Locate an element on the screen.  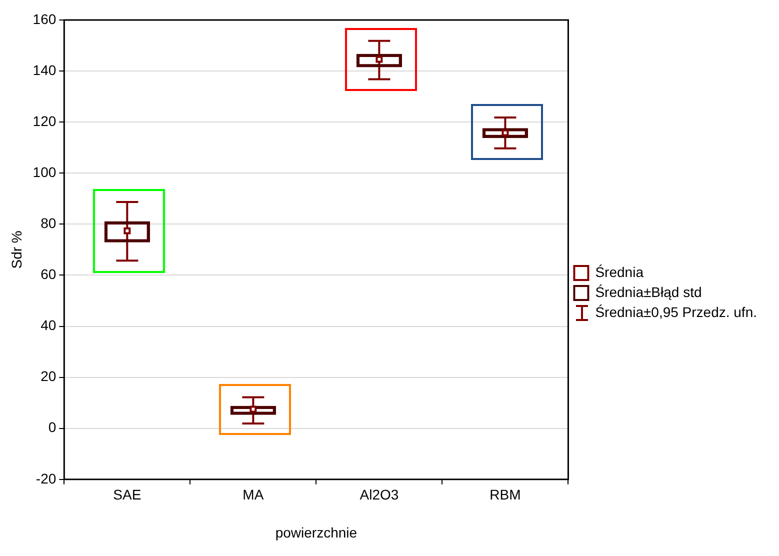
y-tick-label: 160 is located at coordinates (44, 18).